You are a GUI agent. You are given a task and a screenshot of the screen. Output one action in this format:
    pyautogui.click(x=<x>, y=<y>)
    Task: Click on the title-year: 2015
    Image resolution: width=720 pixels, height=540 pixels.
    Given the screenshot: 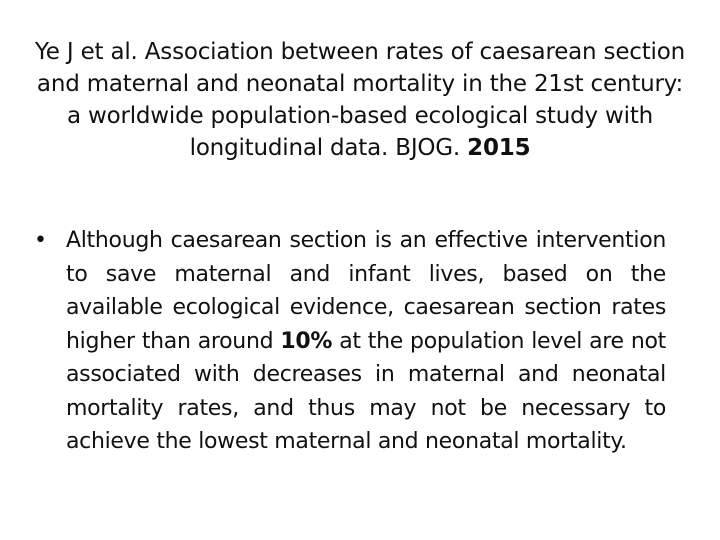 What is the action you would take?
    pyautogui.click(x=499, y=148)
    